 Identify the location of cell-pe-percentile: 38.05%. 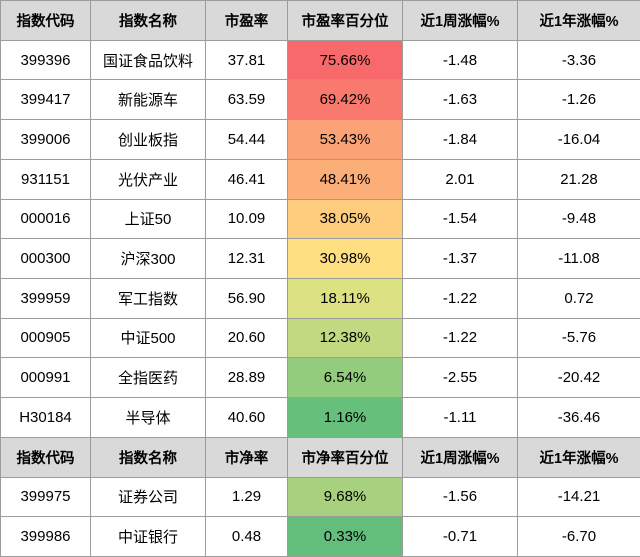
(345, 219).